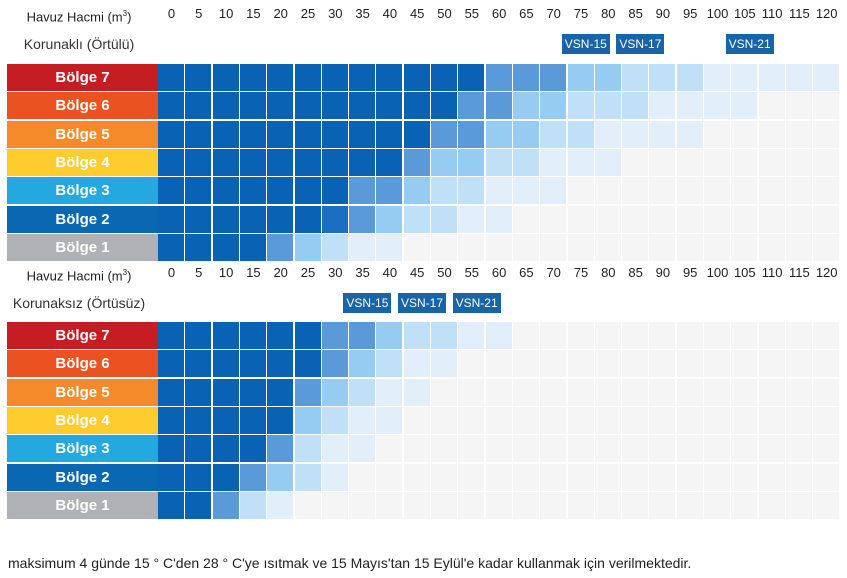  What do you see at coordinates (772, 272) in the screenshot?
I see `block-2-tick-label: 110` at bounding box center [772, 272].